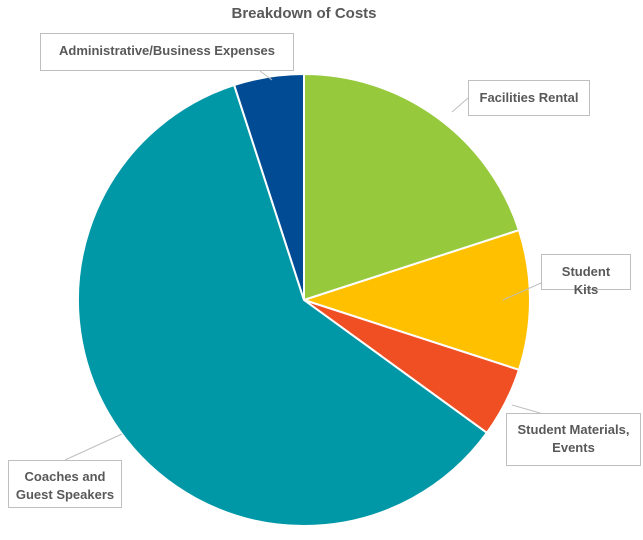 This screenshot has width=643, height=540. What do you see at coordinates (586, 275) in the screenshot?
I see `slice-label: Student Kits` at bounding box center [586, 275].